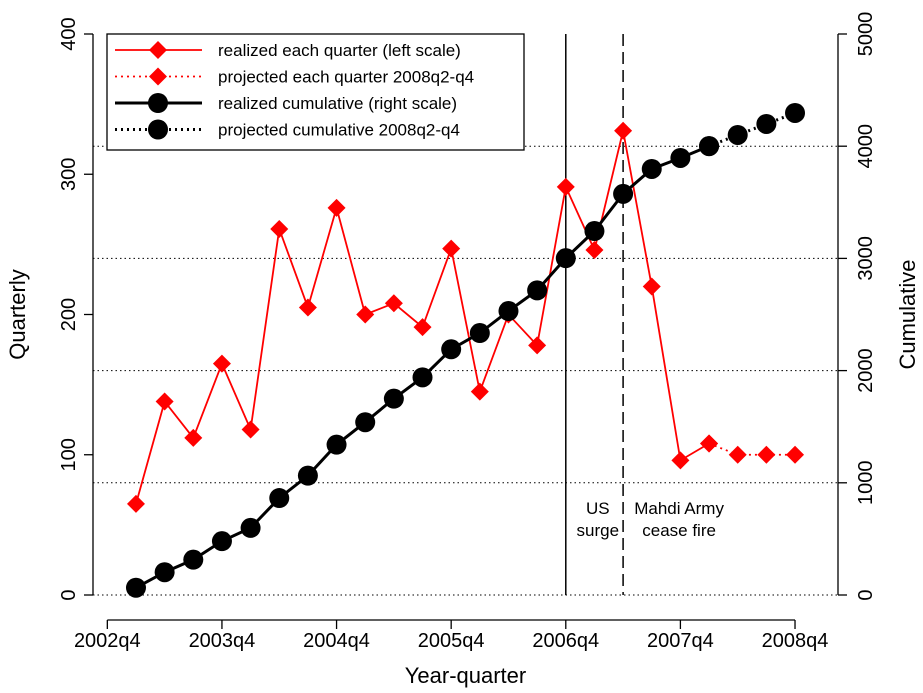 The image size is (923, 693). What do you see at coordinates (69, 314) in the screenshot?
I see `y-tick-label: 200` at bounding box center [69, 314].